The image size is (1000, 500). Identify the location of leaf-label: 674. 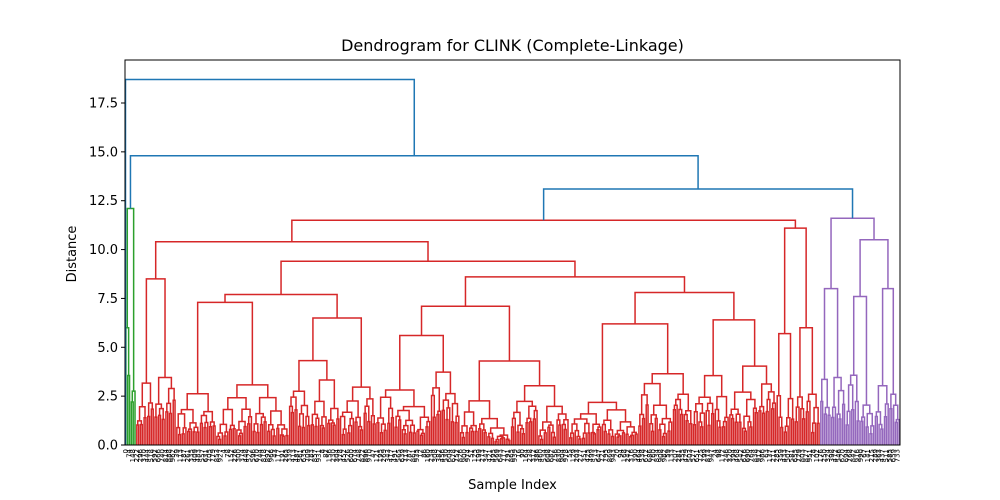
(355, 455).